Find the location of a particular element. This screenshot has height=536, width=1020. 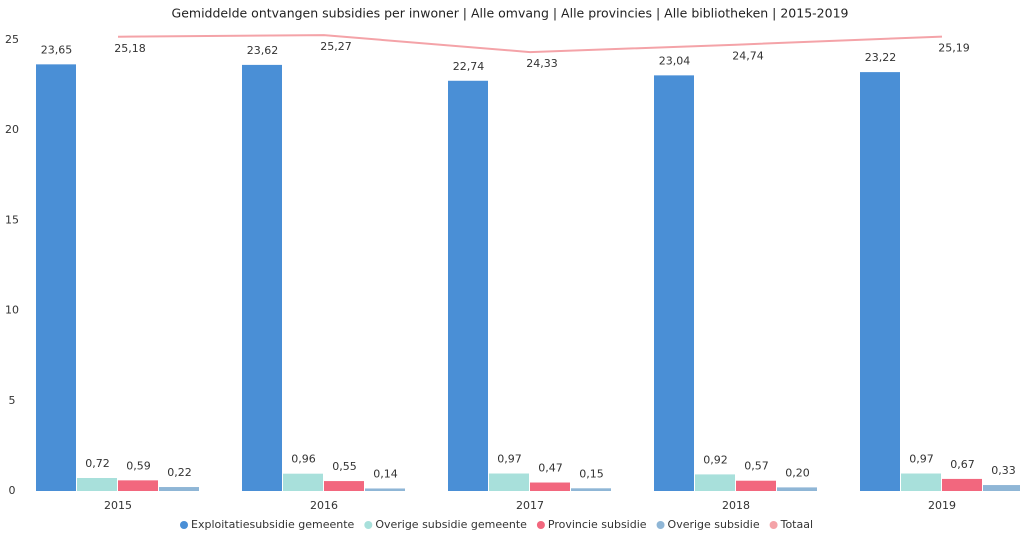

value-label: 0,67 is located at coordinates (962, 464).